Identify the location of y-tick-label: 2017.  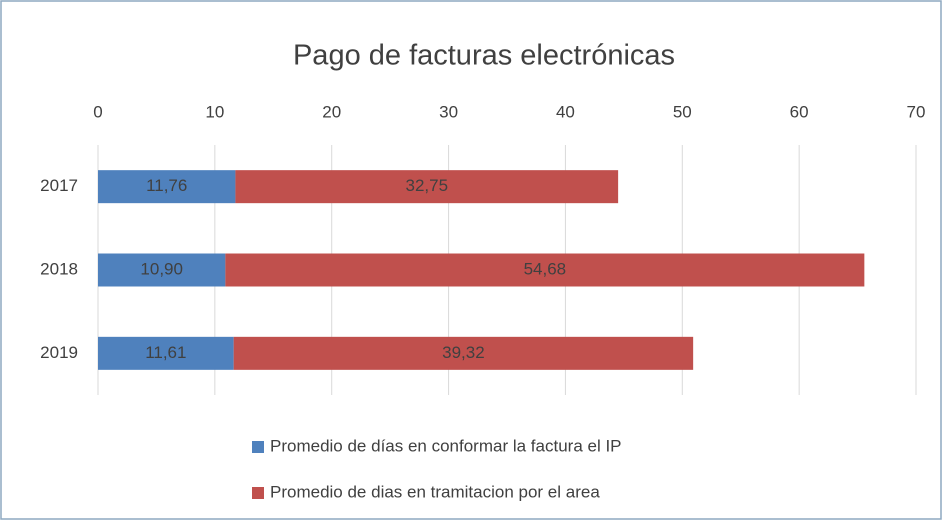
(59, 185).